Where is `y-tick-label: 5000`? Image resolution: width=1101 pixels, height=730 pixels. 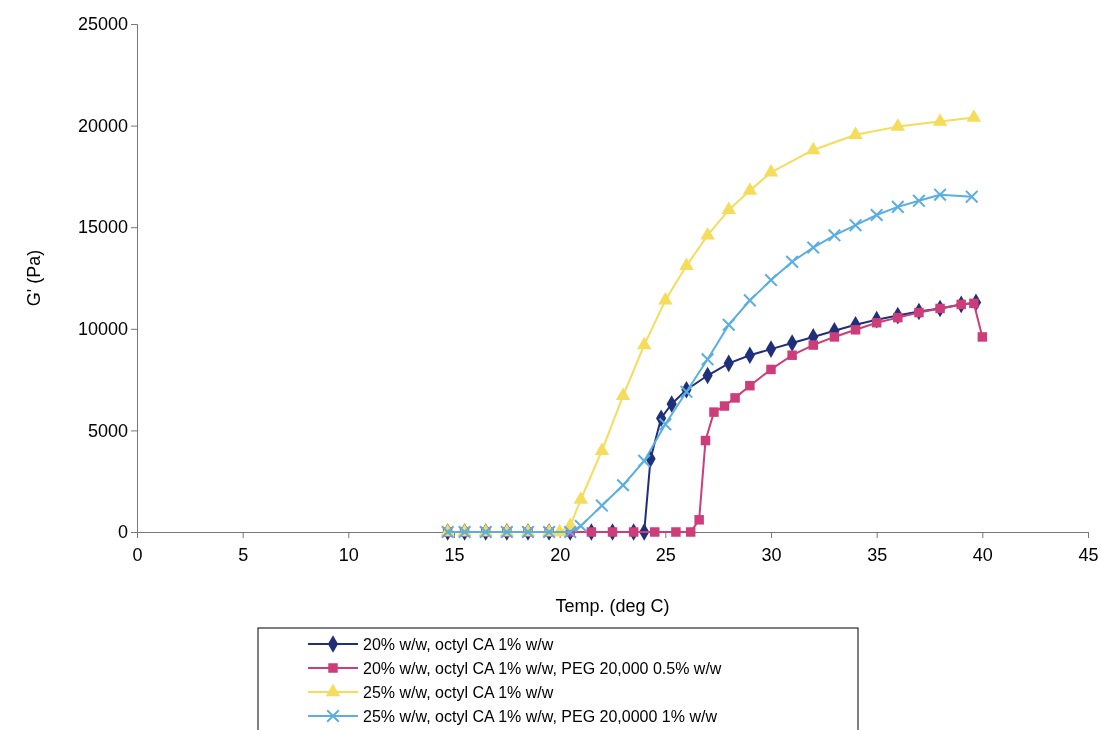
y-tick-label: 5000 is located at coordinates (107, 430).